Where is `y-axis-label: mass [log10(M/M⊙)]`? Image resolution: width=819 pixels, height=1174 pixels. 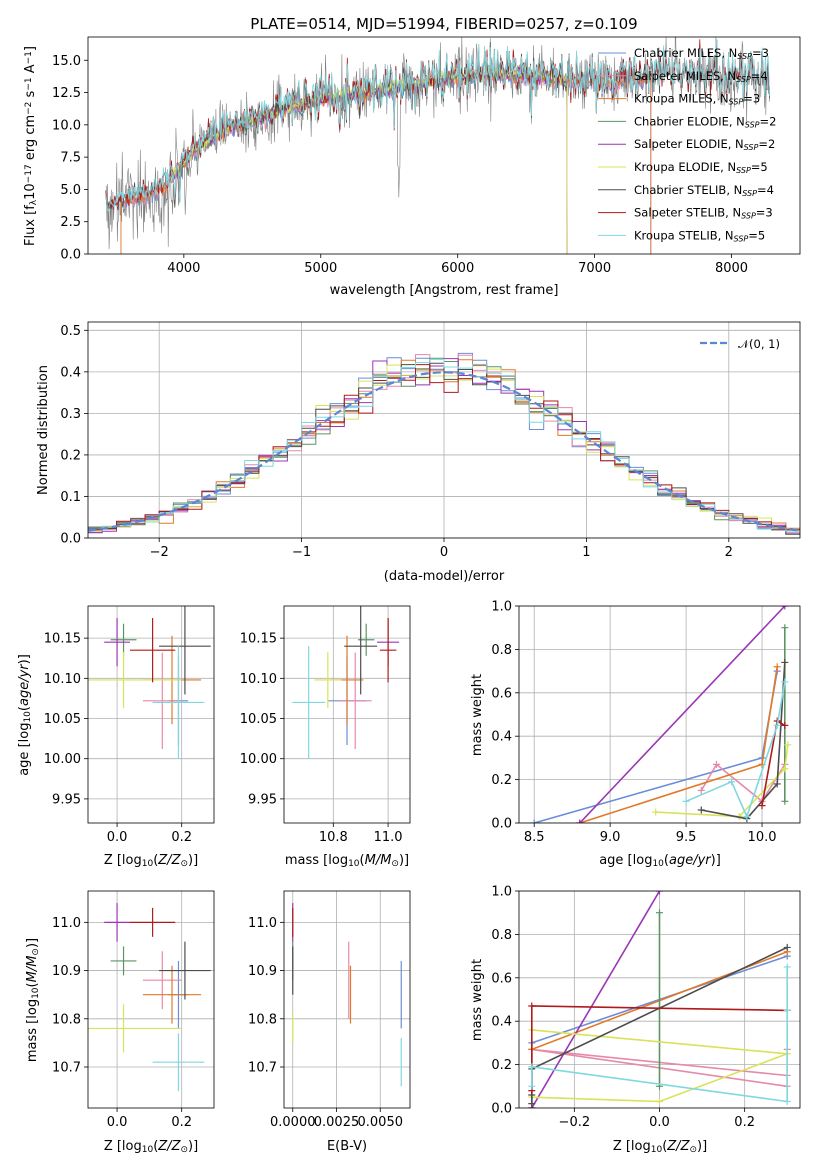 y-axis-label: mass [log10(M/M⊙)] is located at coordinates (33, 1000).